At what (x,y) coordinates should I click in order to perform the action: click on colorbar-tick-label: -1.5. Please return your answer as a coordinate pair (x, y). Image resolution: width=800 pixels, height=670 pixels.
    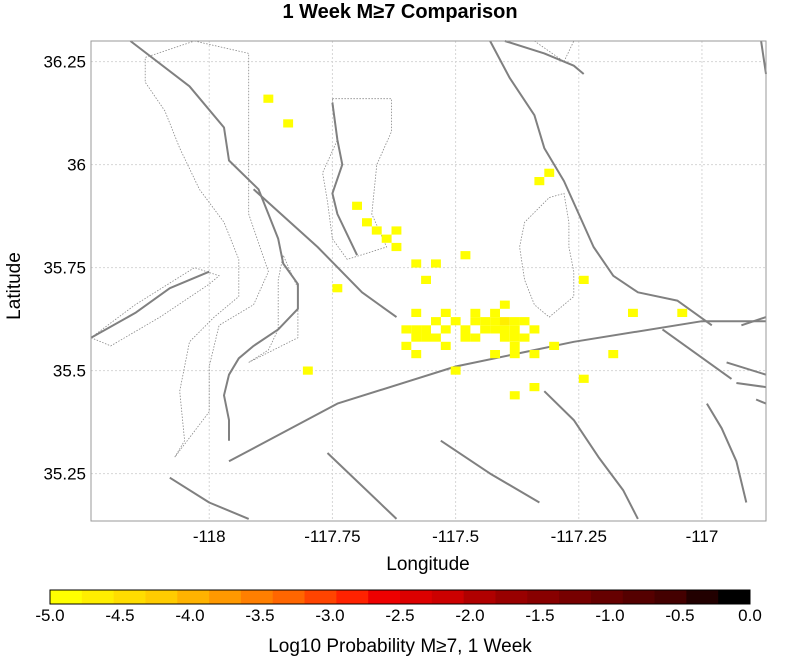
    Looking at the image, I should click on (539, 615).